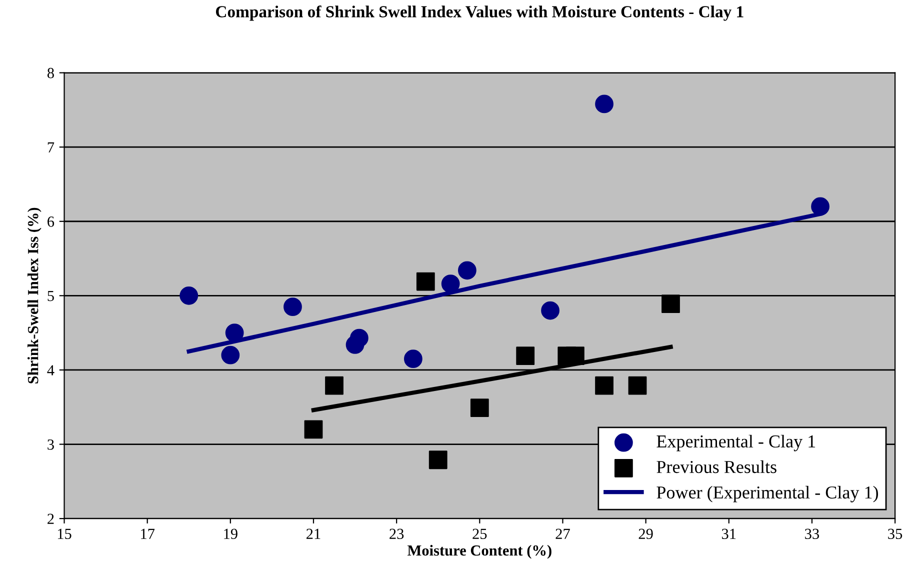 The width and height of the screenshot is (905, 573). Describe the element at coordinates (51, 221) in the screenshot. I see `y-tick-label: 6` at that location.